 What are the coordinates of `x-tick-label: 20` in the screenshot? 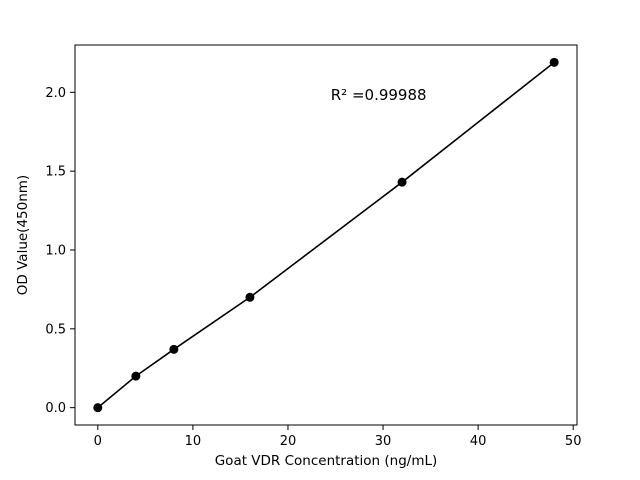 It's located at (288, 441).